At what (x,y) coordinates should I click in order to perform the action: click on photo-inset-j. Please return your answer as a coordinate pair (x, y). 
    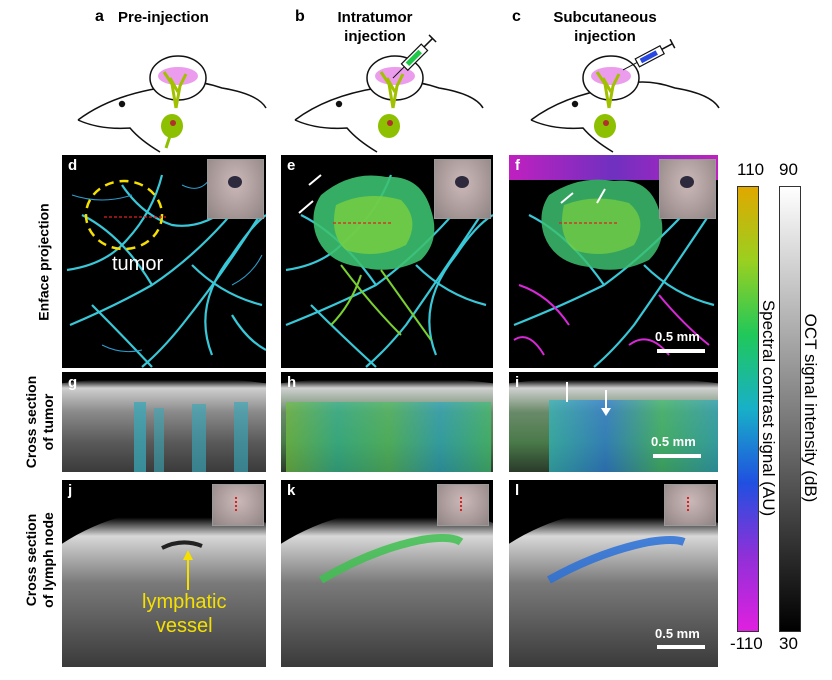
    Looking at the image, I should click on (238, 505).